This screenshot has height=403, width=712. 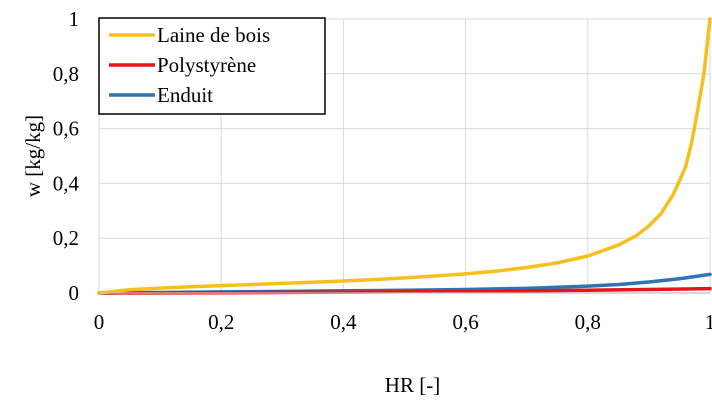 What do you see at coordinates (99, 322) in the screenshot?
I see `x-tick-label: 0` at bounding box center [99, 322].